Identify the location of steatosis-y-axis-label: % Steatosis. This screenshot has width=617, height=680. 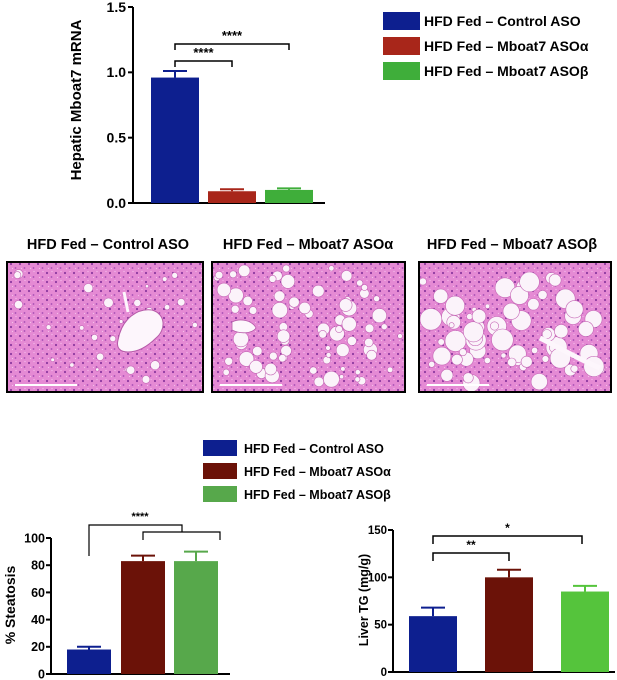
(10, 604).